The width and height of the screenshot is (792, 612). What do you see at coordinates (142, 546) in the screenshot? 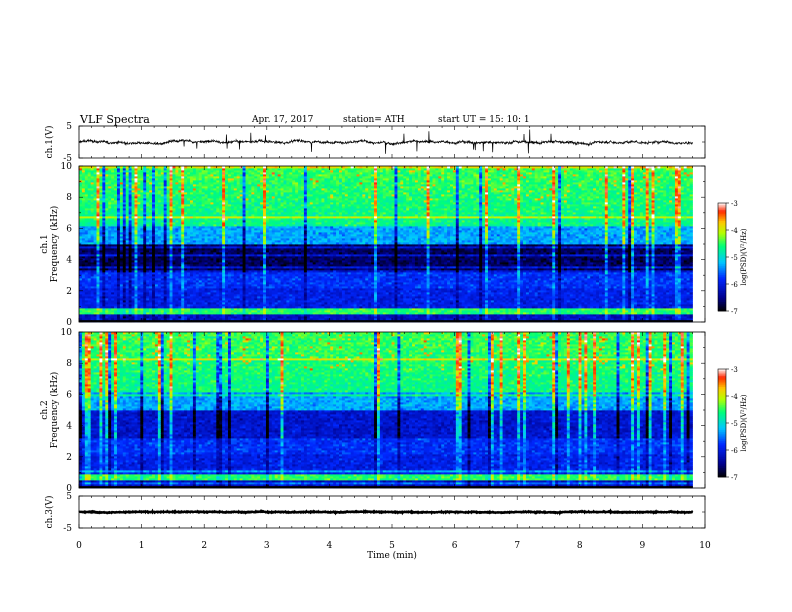
I see `xtick-label: 1` at bounding box center [142, 546].